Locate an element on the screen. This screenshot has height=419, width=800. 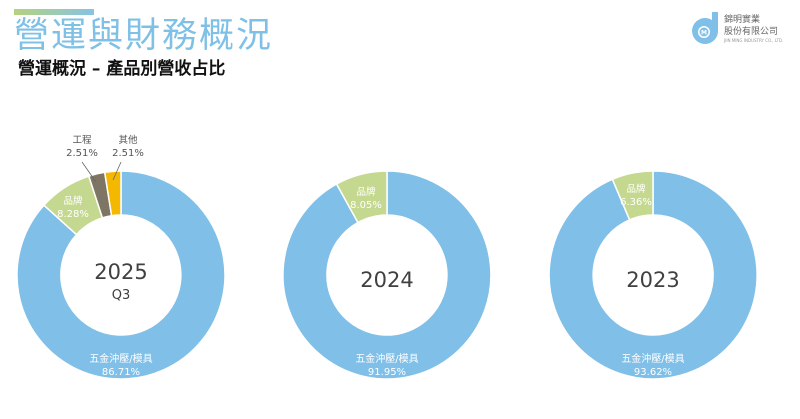
center-year-2025: 2025 is located at coordinates (120, 272).